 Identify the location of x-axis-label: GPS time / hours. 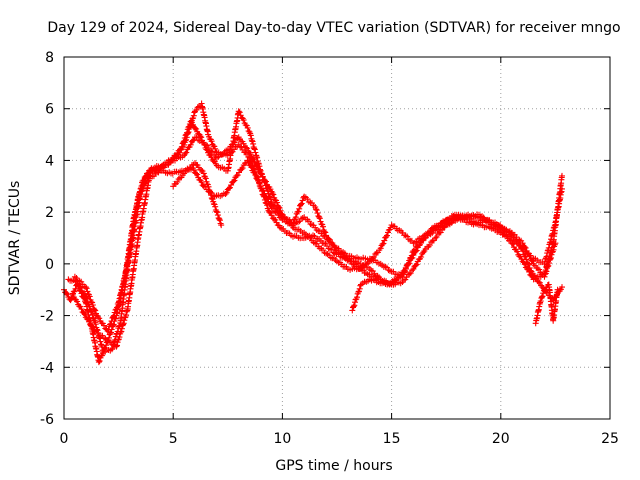
(333, 466).